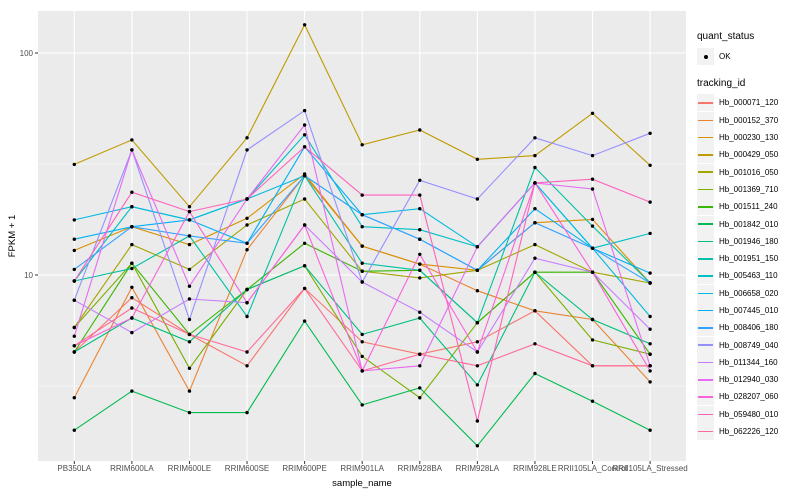  Describe the element at coordinates (747, 103) in the screenshot. I see `legend-item: Hb_000071_120` at that location.